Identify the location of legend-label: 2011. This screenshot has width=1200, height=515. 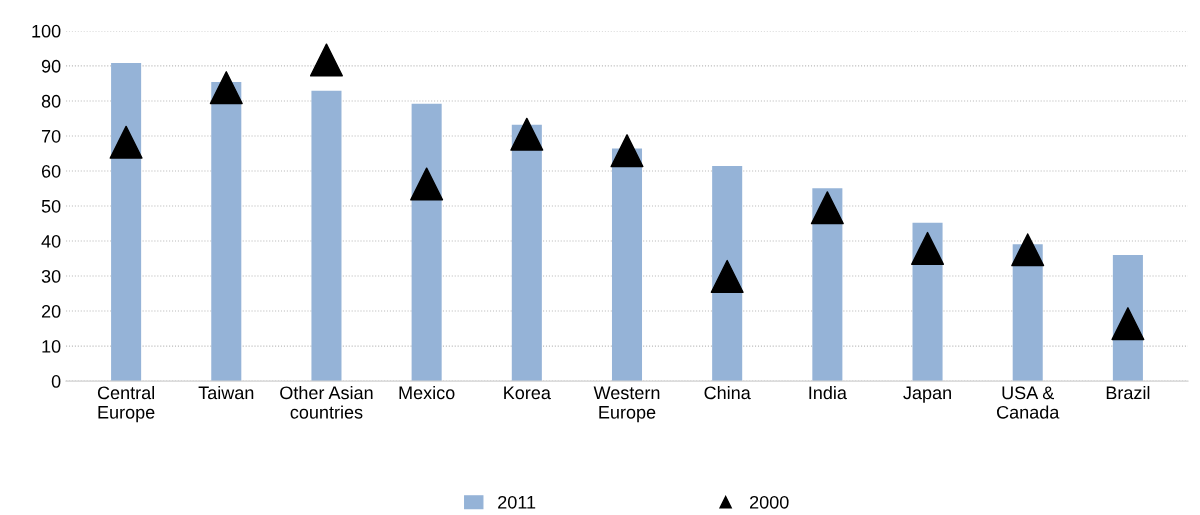
(517, 502).